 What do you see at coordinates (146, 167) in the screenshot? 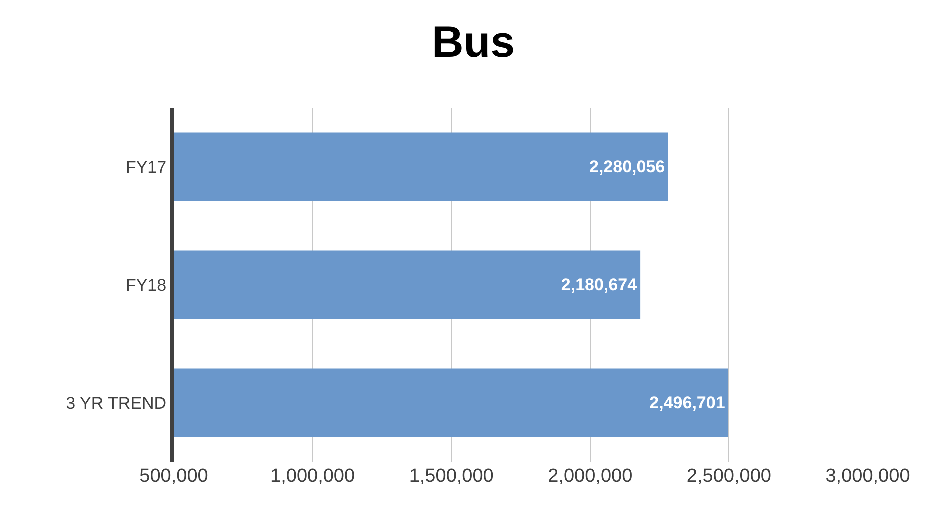
I see `y-tick-label: FY17` at bounding box center [146, 167].